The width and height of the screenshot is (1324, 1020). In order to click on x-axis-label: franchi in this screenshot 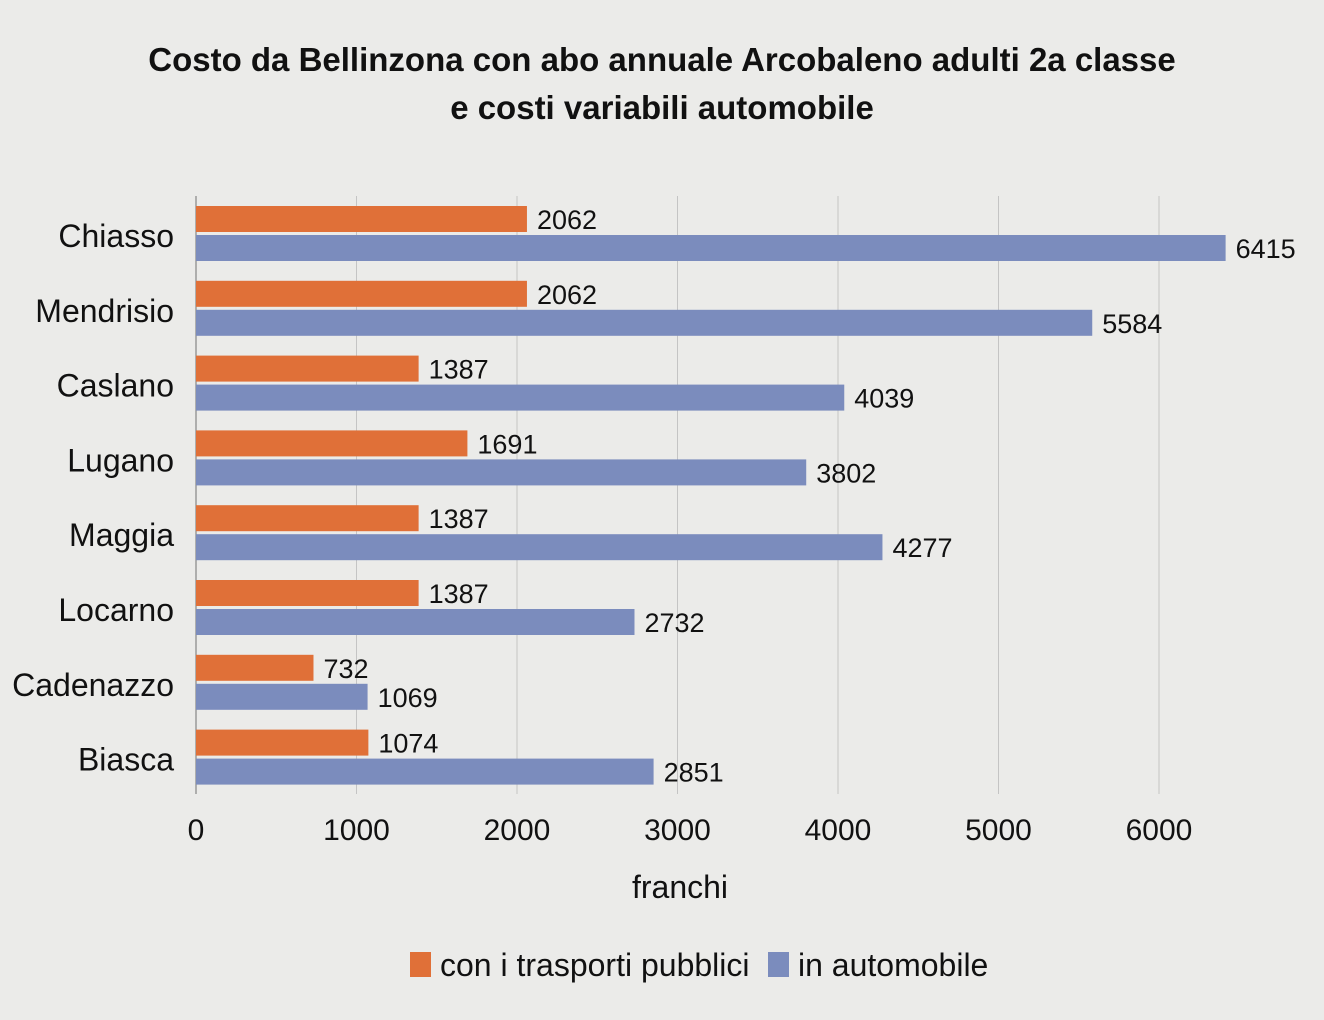, I will do `click(680, 887)`.